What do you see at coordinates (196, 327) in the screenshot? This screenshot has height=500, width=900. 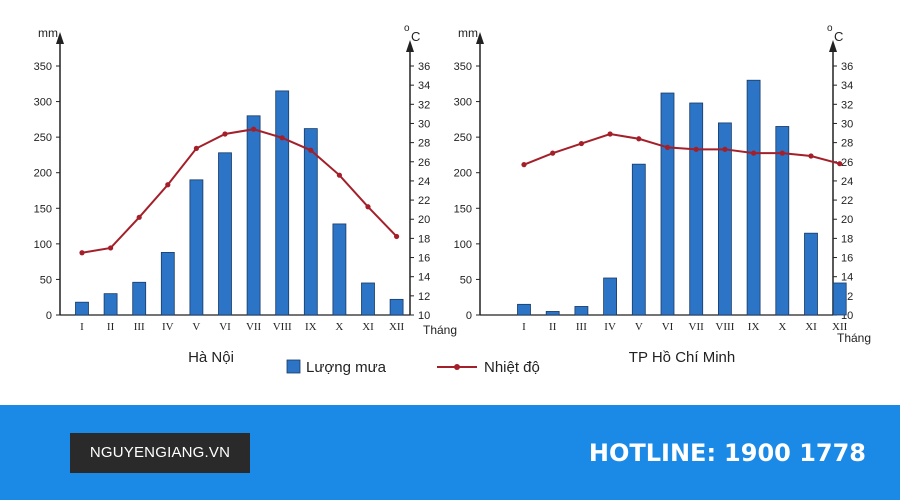 I see `month-label: V` at bounding box center [196, 327].